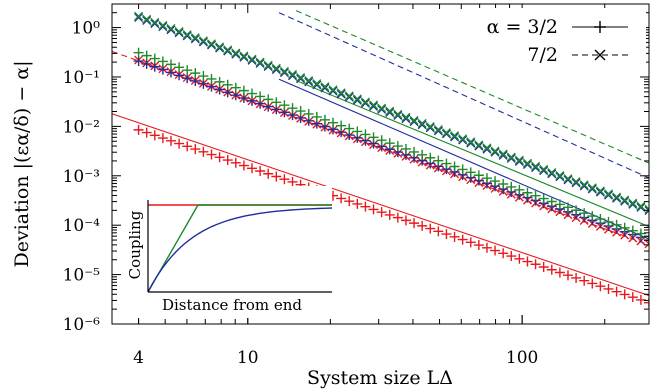  What do you see at coordinates (600, 27) in the screenshot?
I see `legend-marker-plus` at bounding box center [600, 27].